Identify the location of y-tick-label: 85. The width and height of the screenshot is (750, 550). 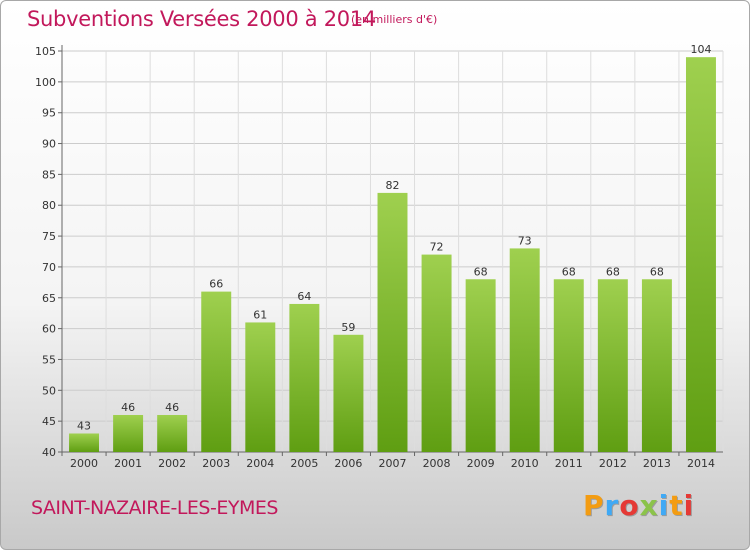
(49, 174).